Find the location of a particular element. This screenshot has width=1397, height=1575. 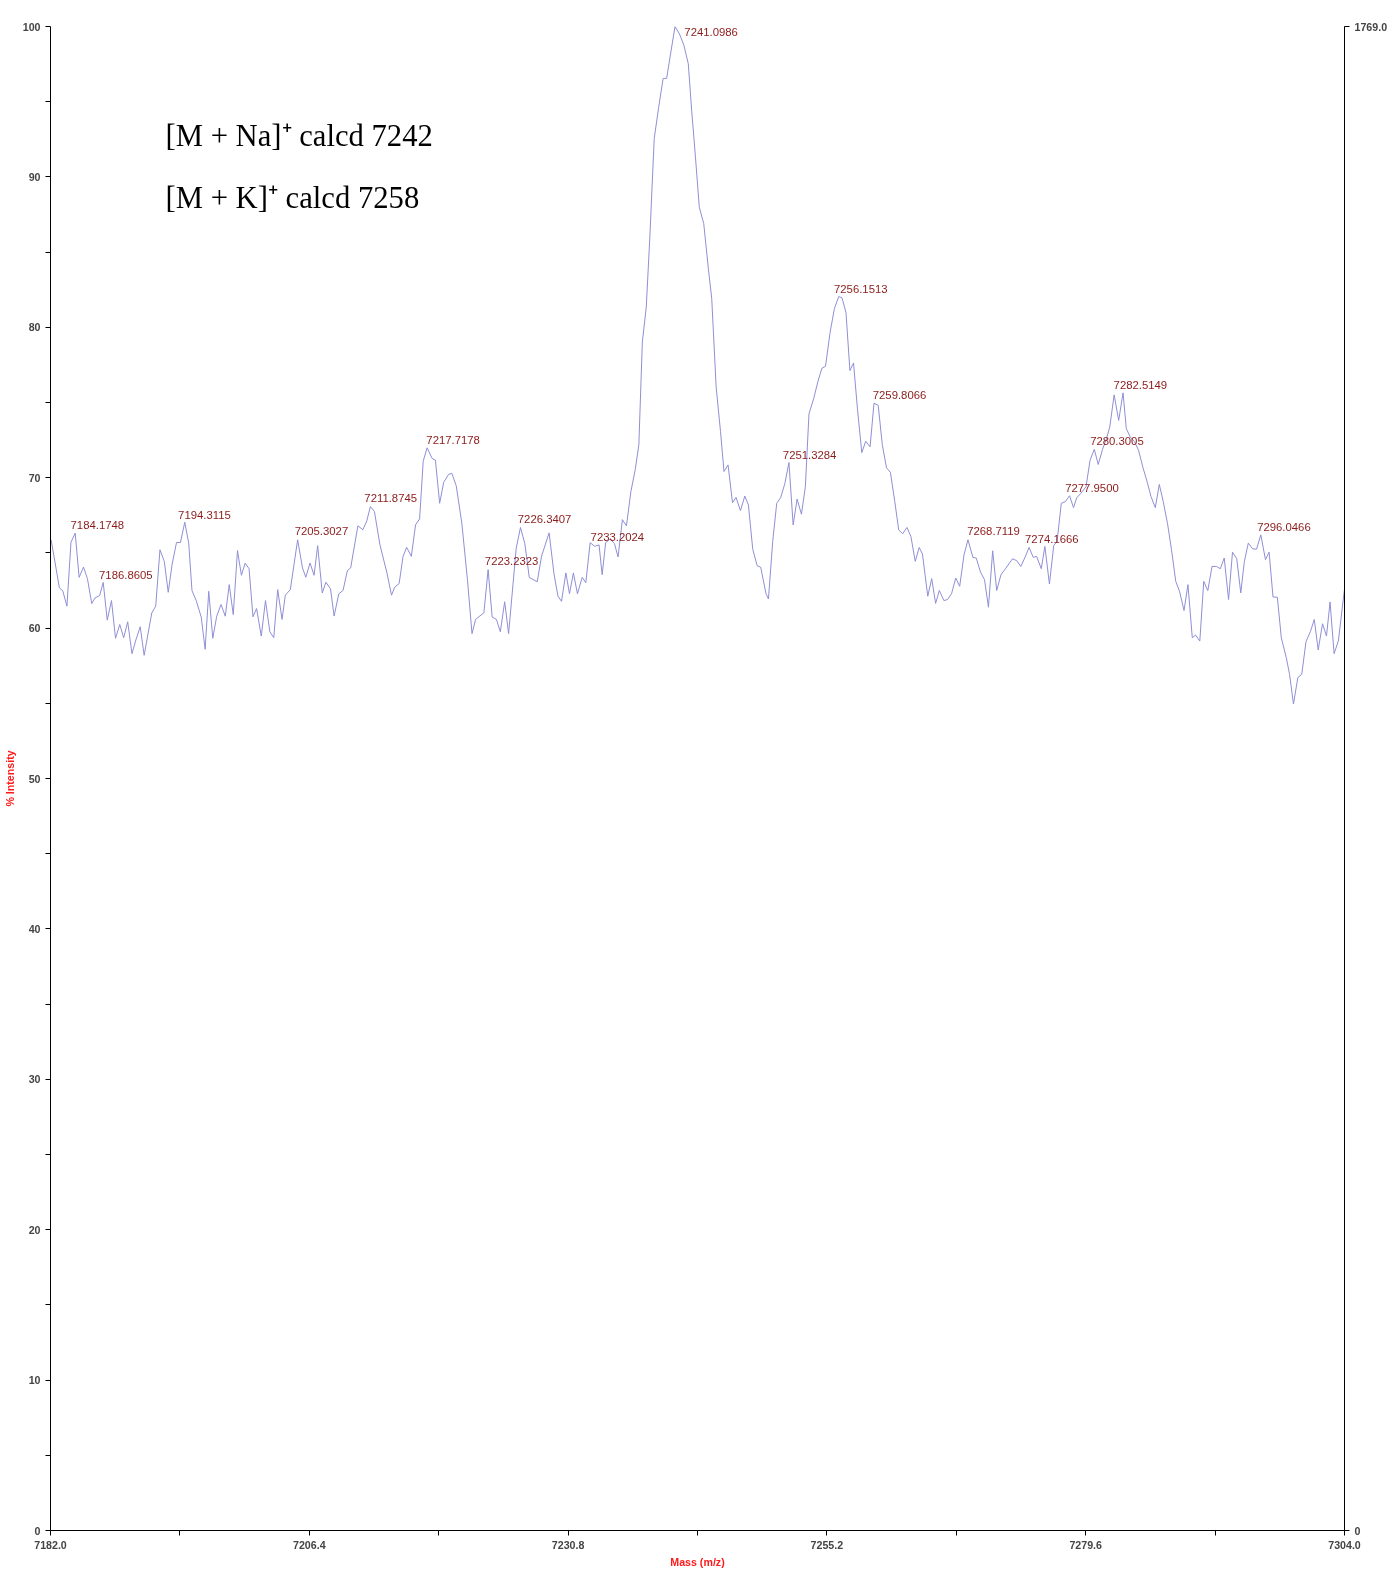

annotation: 7268.7119 is located at coordinates (993, 531).